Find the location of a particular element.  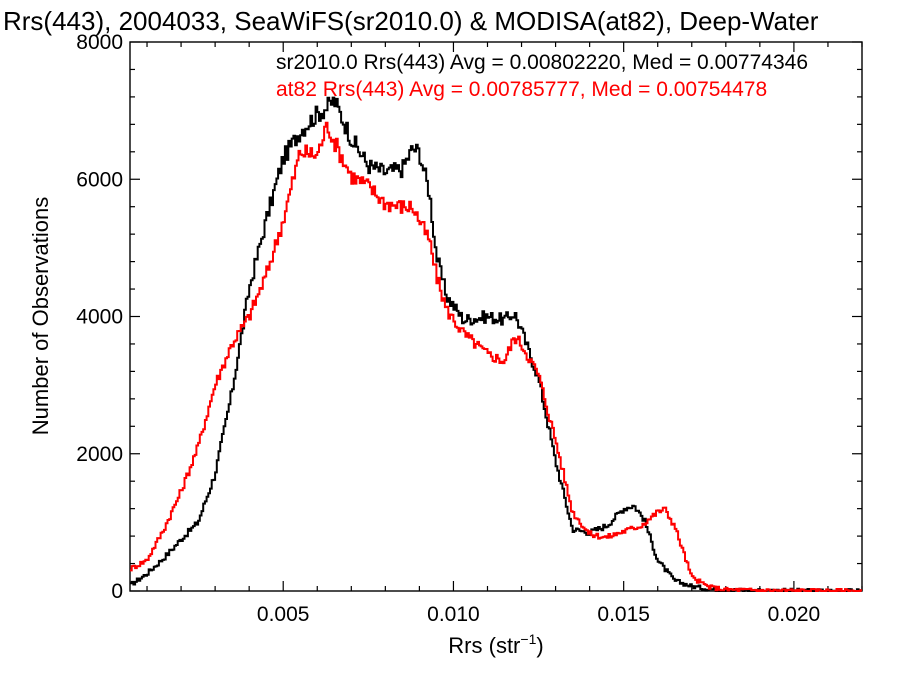

y-tick-label: 0 is located at coordinates (117, 591).